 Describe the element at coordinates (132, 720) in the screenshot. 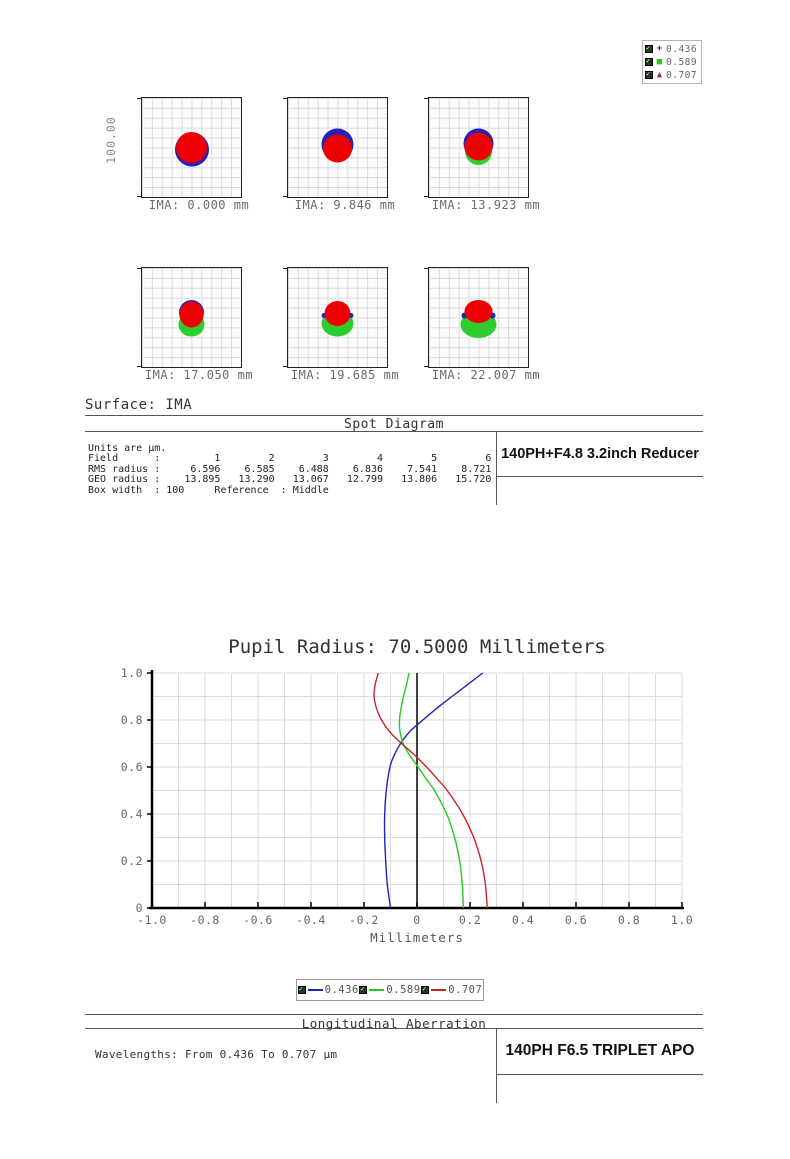

I see `y-tick-label: 0.8` at that location.